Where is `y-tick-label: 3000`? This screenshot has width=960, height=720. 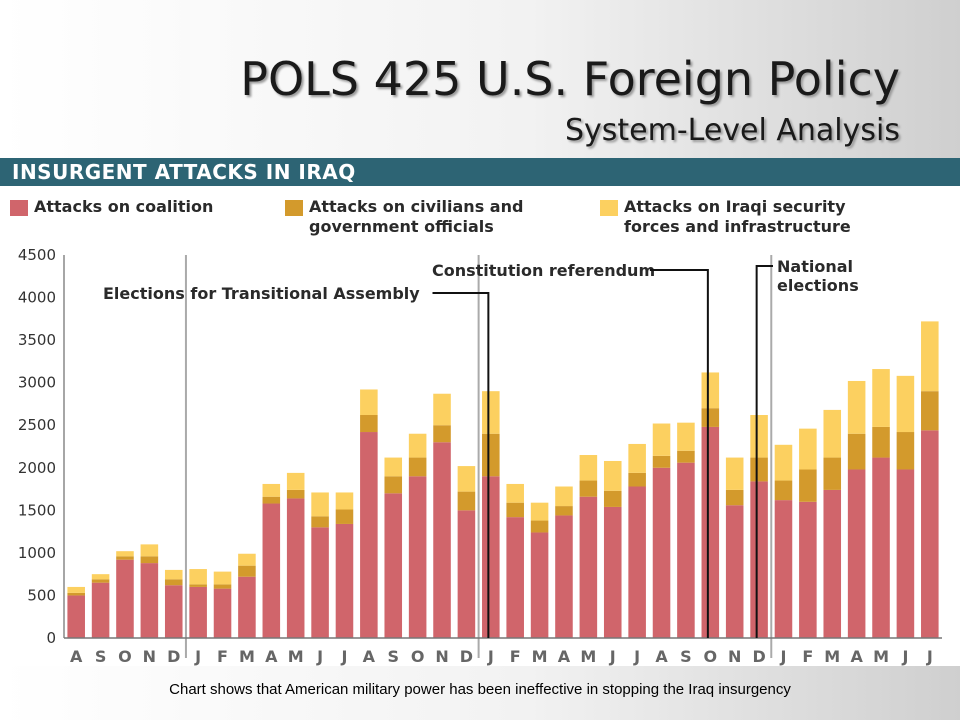
y-tick-label: 3000 is located at coordinates (37, 383).